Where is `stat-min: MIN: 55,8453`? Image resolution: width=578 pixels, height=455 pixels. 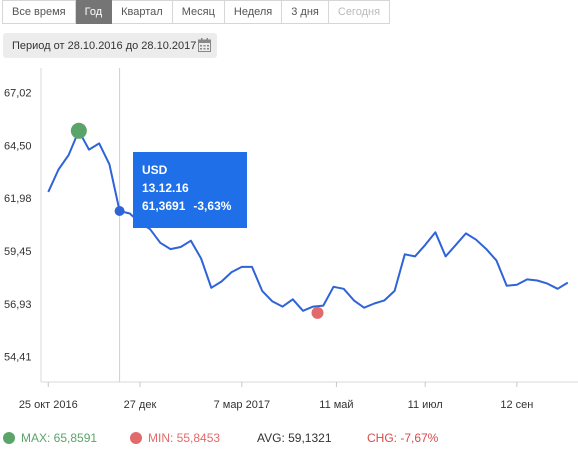 stat-min: MIN: 55,8453 is located at coordinates (175, 438).